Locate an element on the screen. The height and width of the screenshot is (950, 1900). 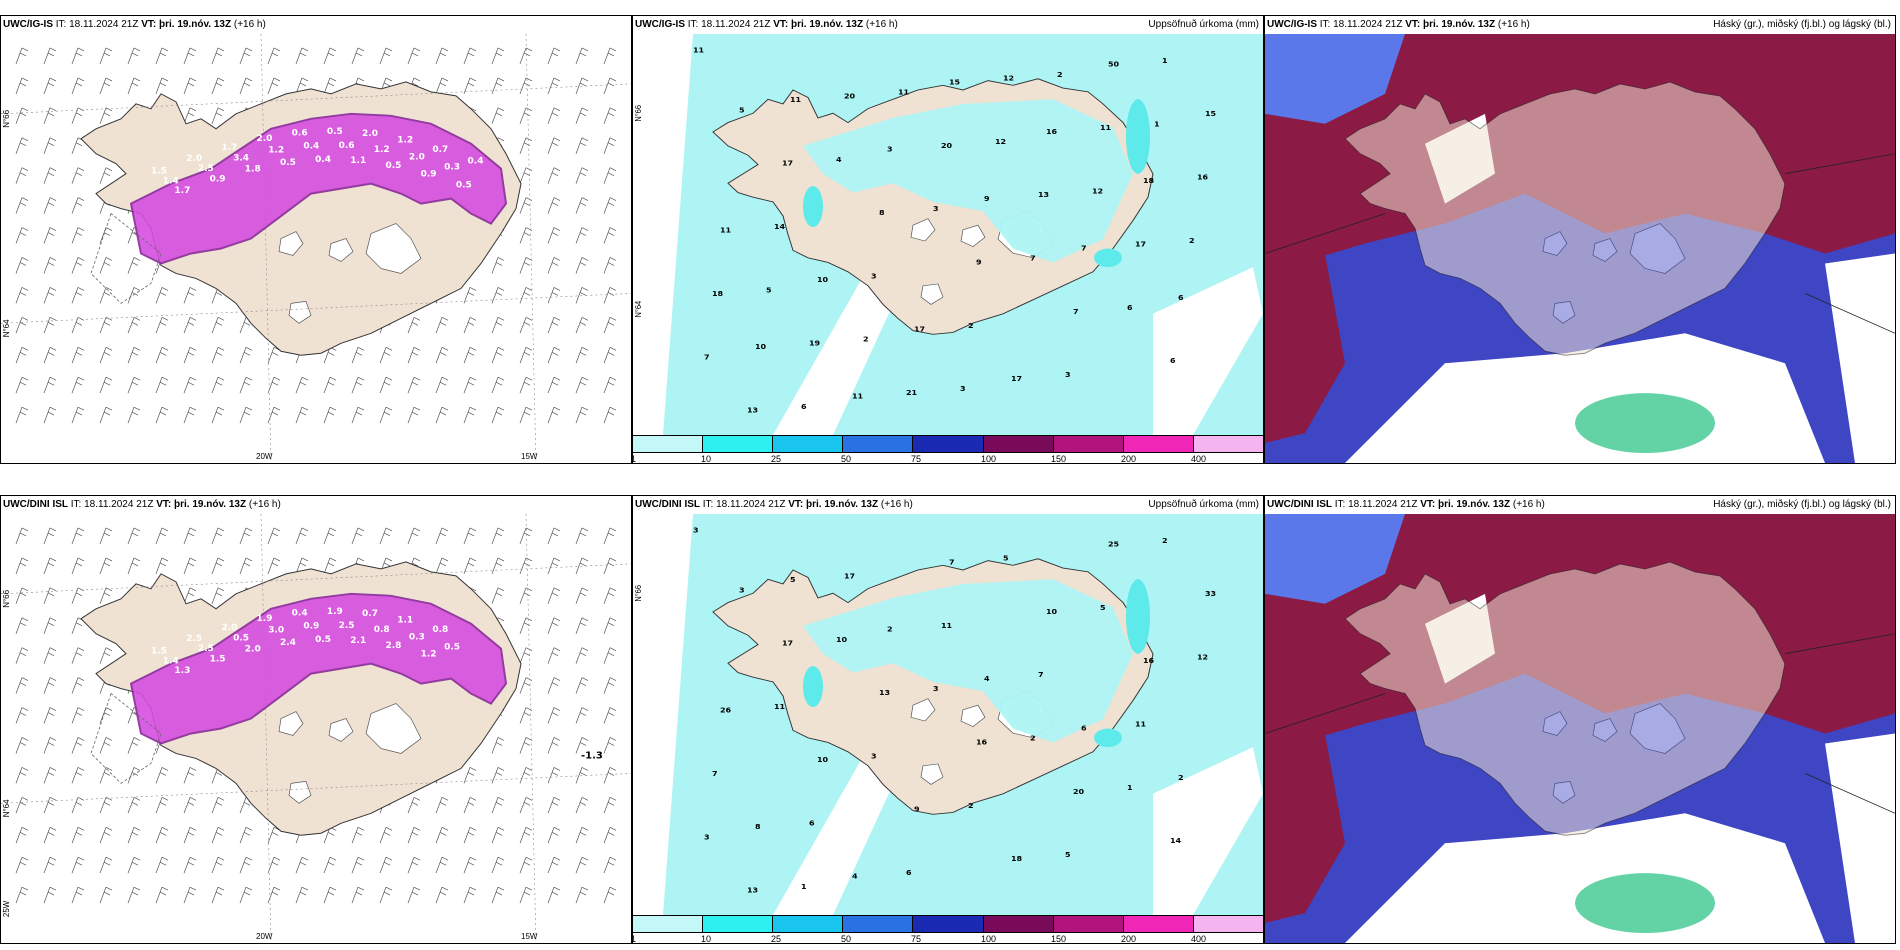
colorbar-label: 50 is located at coordinates (846, 459).